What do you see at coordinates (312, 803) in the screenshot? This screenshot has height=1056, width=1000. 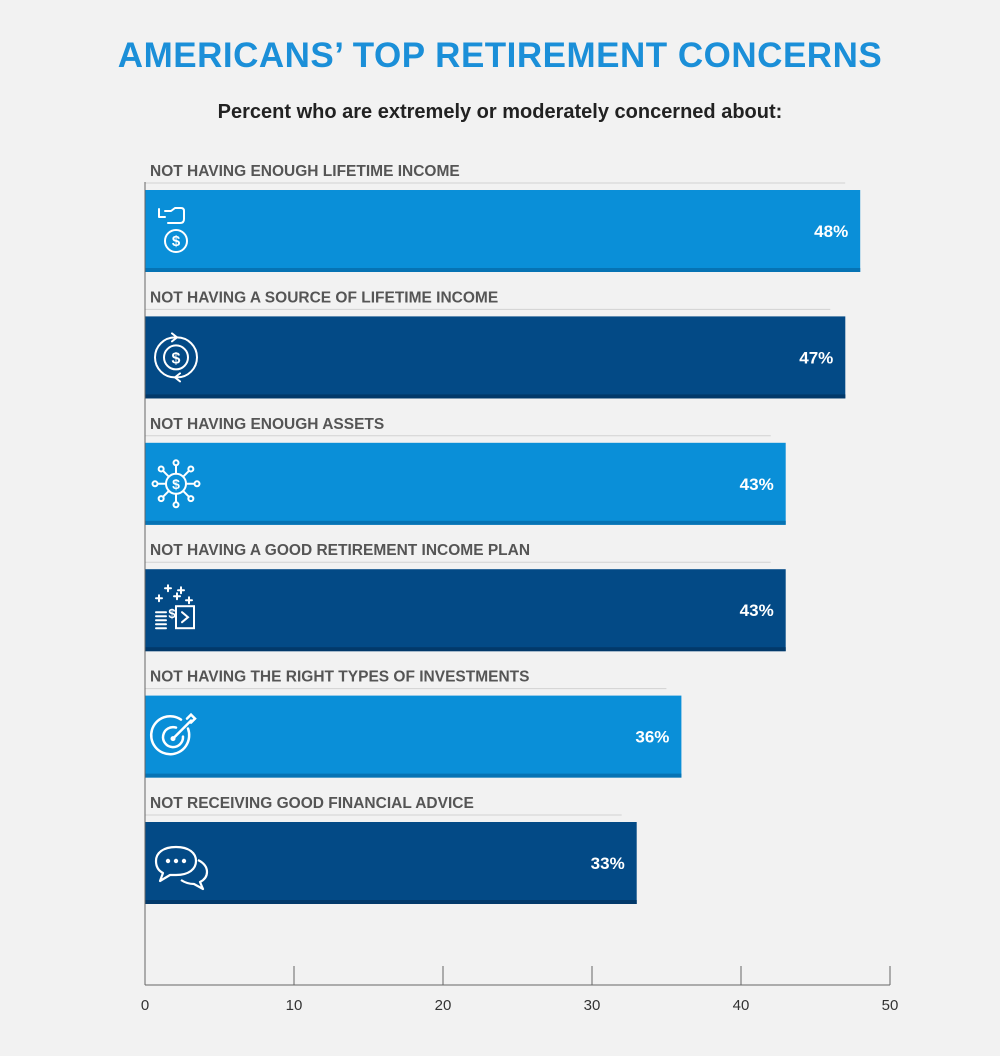 I see `category-label: NOT RECEIVING GOOD FINANCIAL ADVICE` at bounding box center [312, 803].